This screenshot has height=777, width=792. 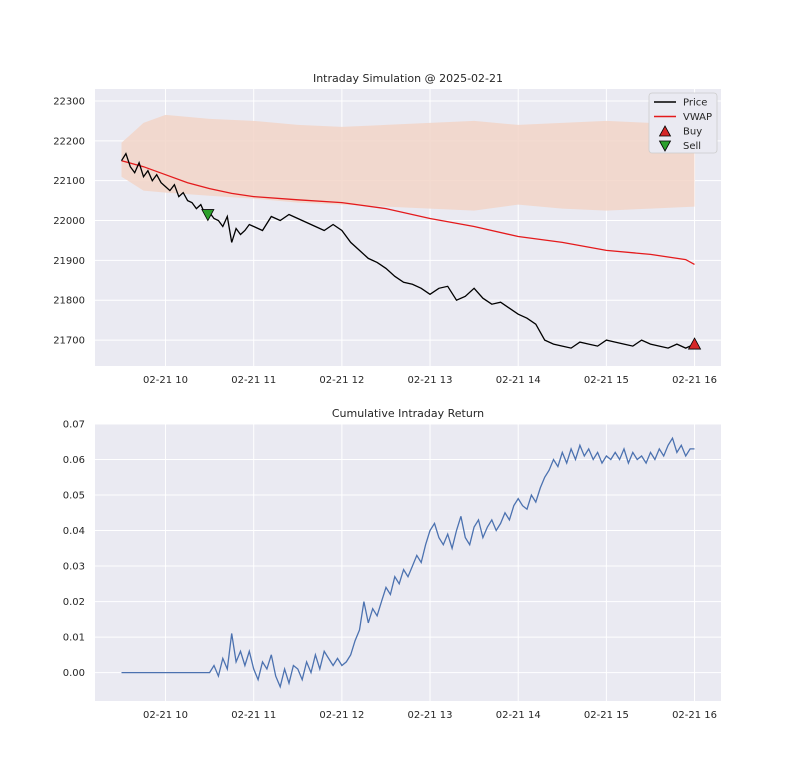 What do you see at coordinates (69, 181) in the screenshot?
I see `y-tick-label: 22100` at bounding box center [69, 181].